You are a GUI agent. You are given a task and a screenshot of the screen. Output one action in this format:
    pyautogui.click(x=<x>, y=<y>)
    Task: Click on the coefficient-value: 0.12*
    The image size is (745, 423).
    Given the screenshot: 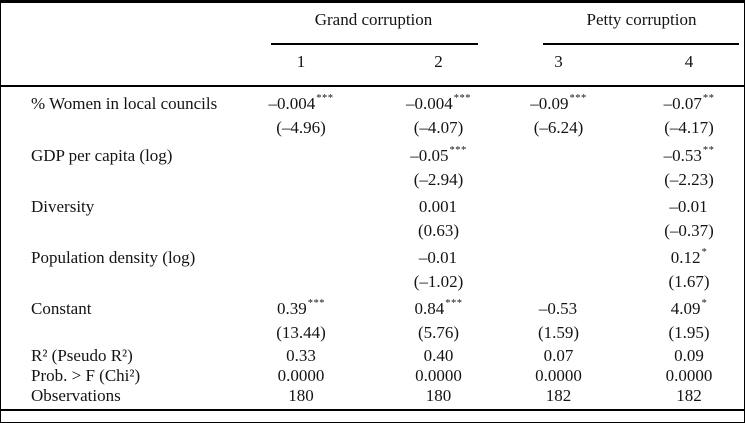 What is the action you would take?
    pyautogui.click(x=689, y=256)
    